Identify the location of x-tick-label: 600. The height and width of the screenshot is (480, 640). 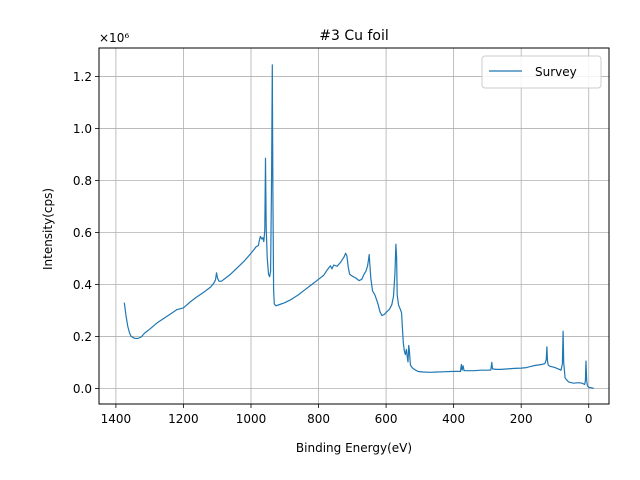
(386, 419).